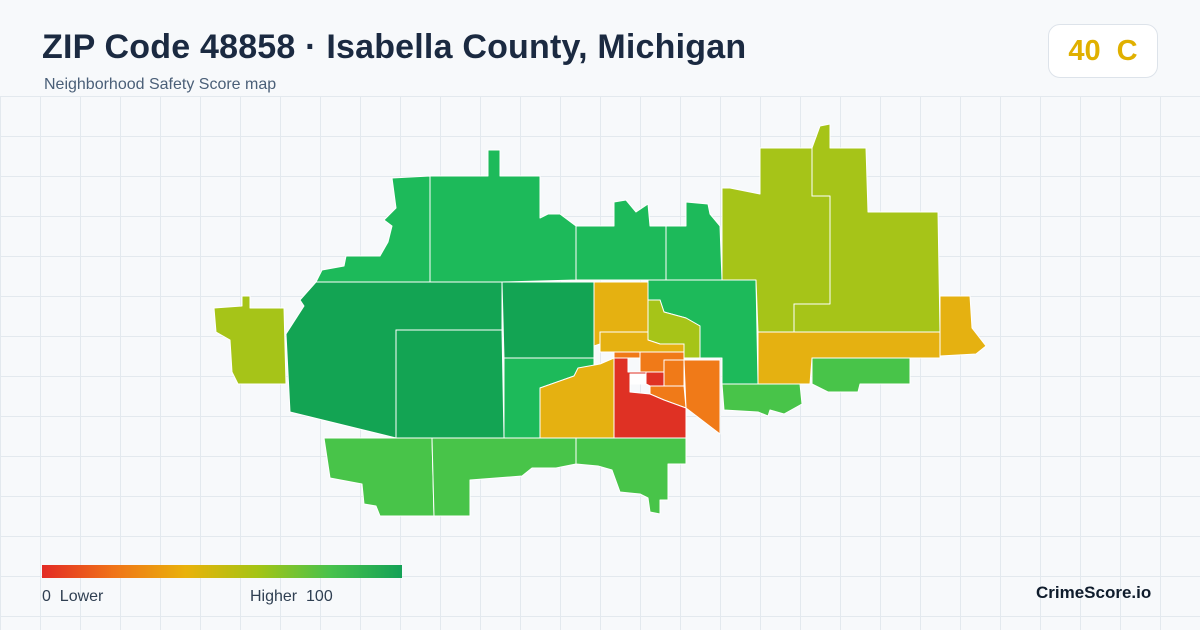  Describe the element at coordinates (1103, 51) in the screenshot. I see `safety-score-badge: 40 C` at that location.